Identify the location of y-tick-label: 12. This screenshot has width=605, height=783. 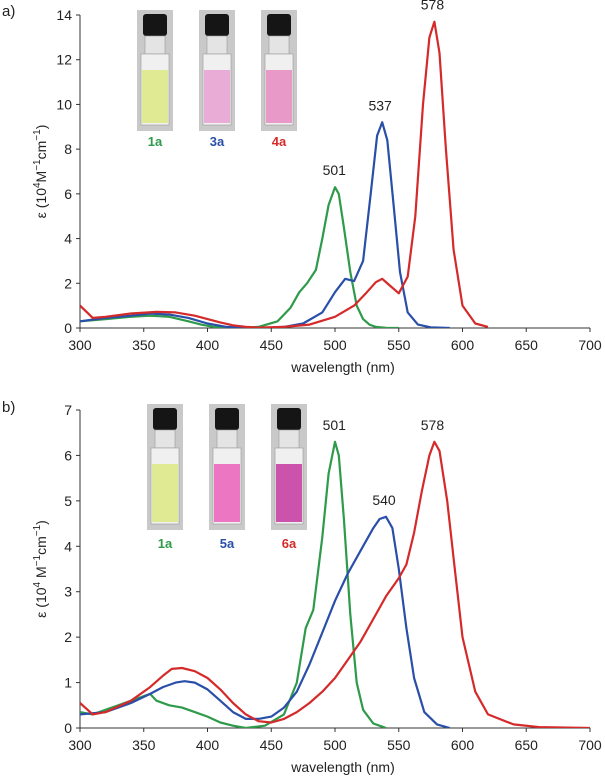
(64, 60).